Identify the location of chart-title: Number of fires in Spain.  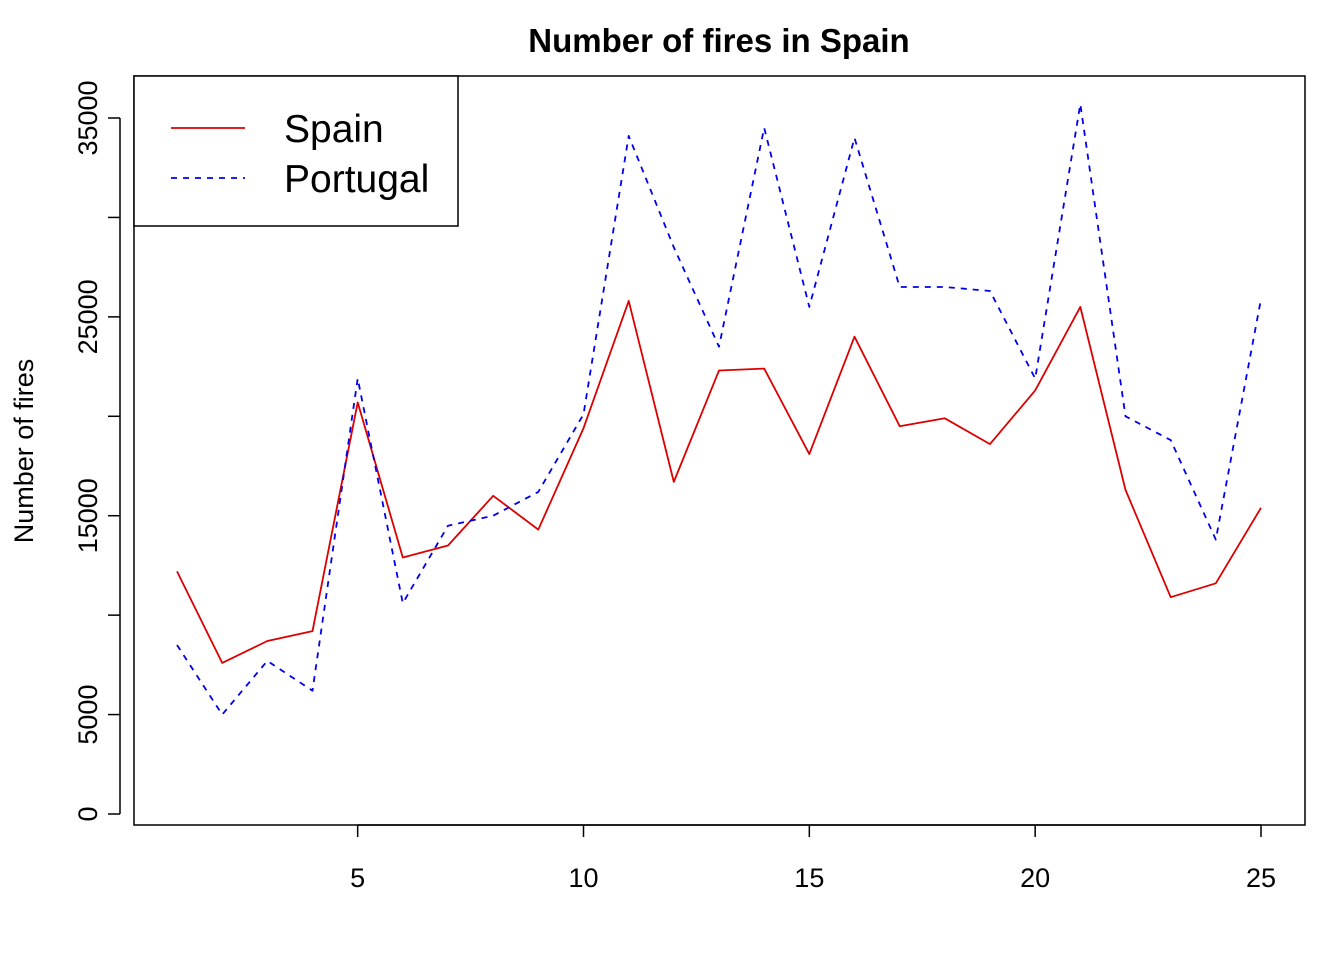
(718, 40).